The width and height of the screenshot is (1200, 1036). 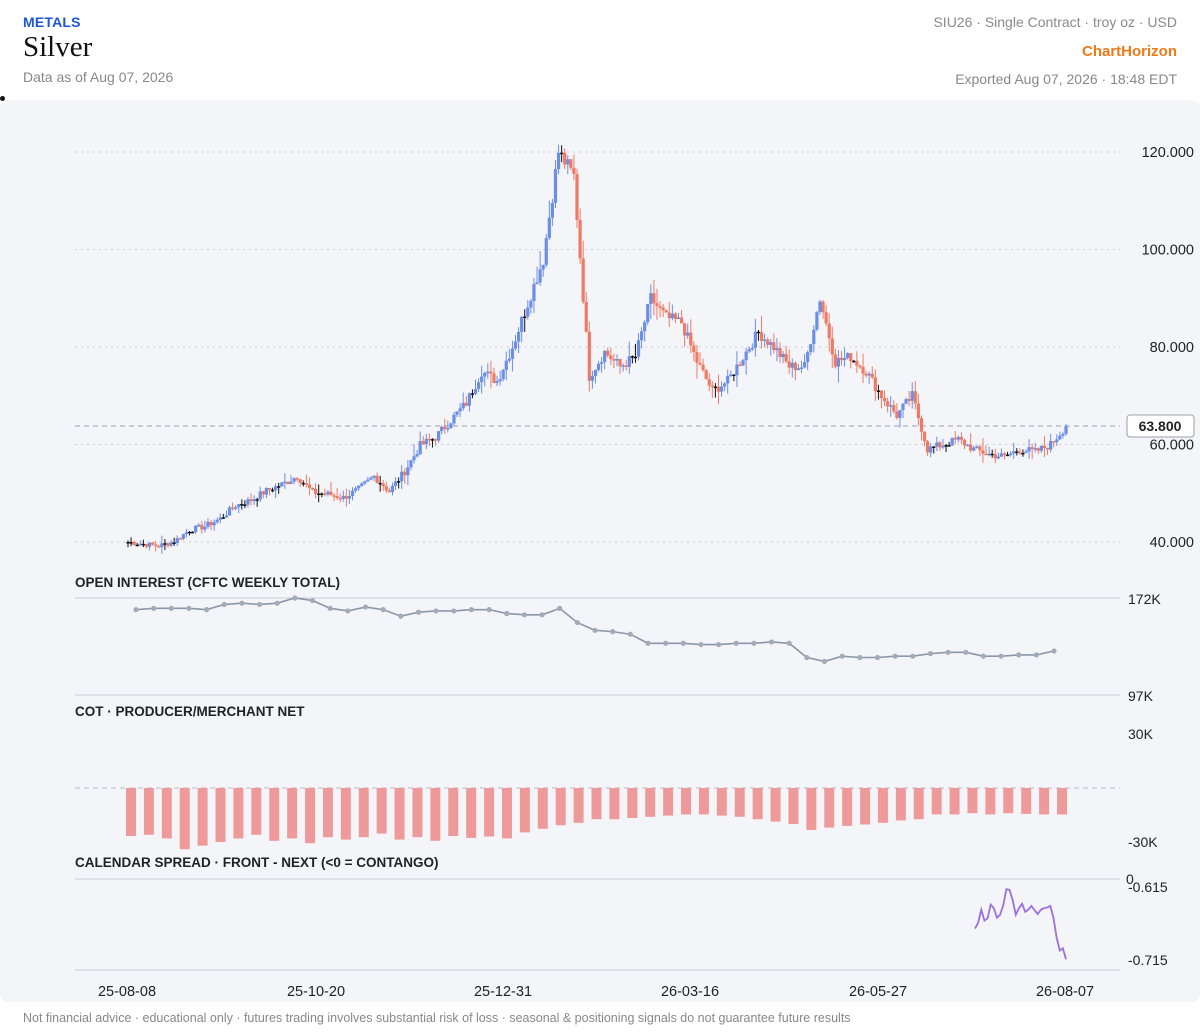 What do you see at coordinates (1020, 924) in the screenshot?
I see `spread-series-line` at bounding box center [1020, 924].